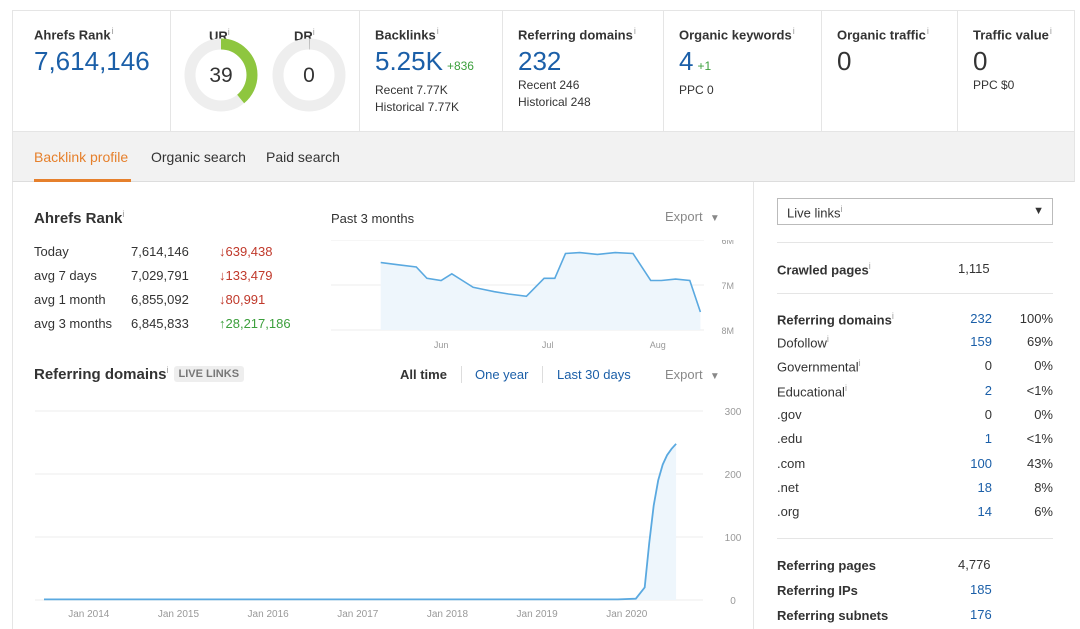 The height and width of the screenshot is (629, 1080). What do you see at coordinates (696, 90) in the screenshot?
I see `organic-keywords-ppc: PPC 0` at bounding box center [696, 90].